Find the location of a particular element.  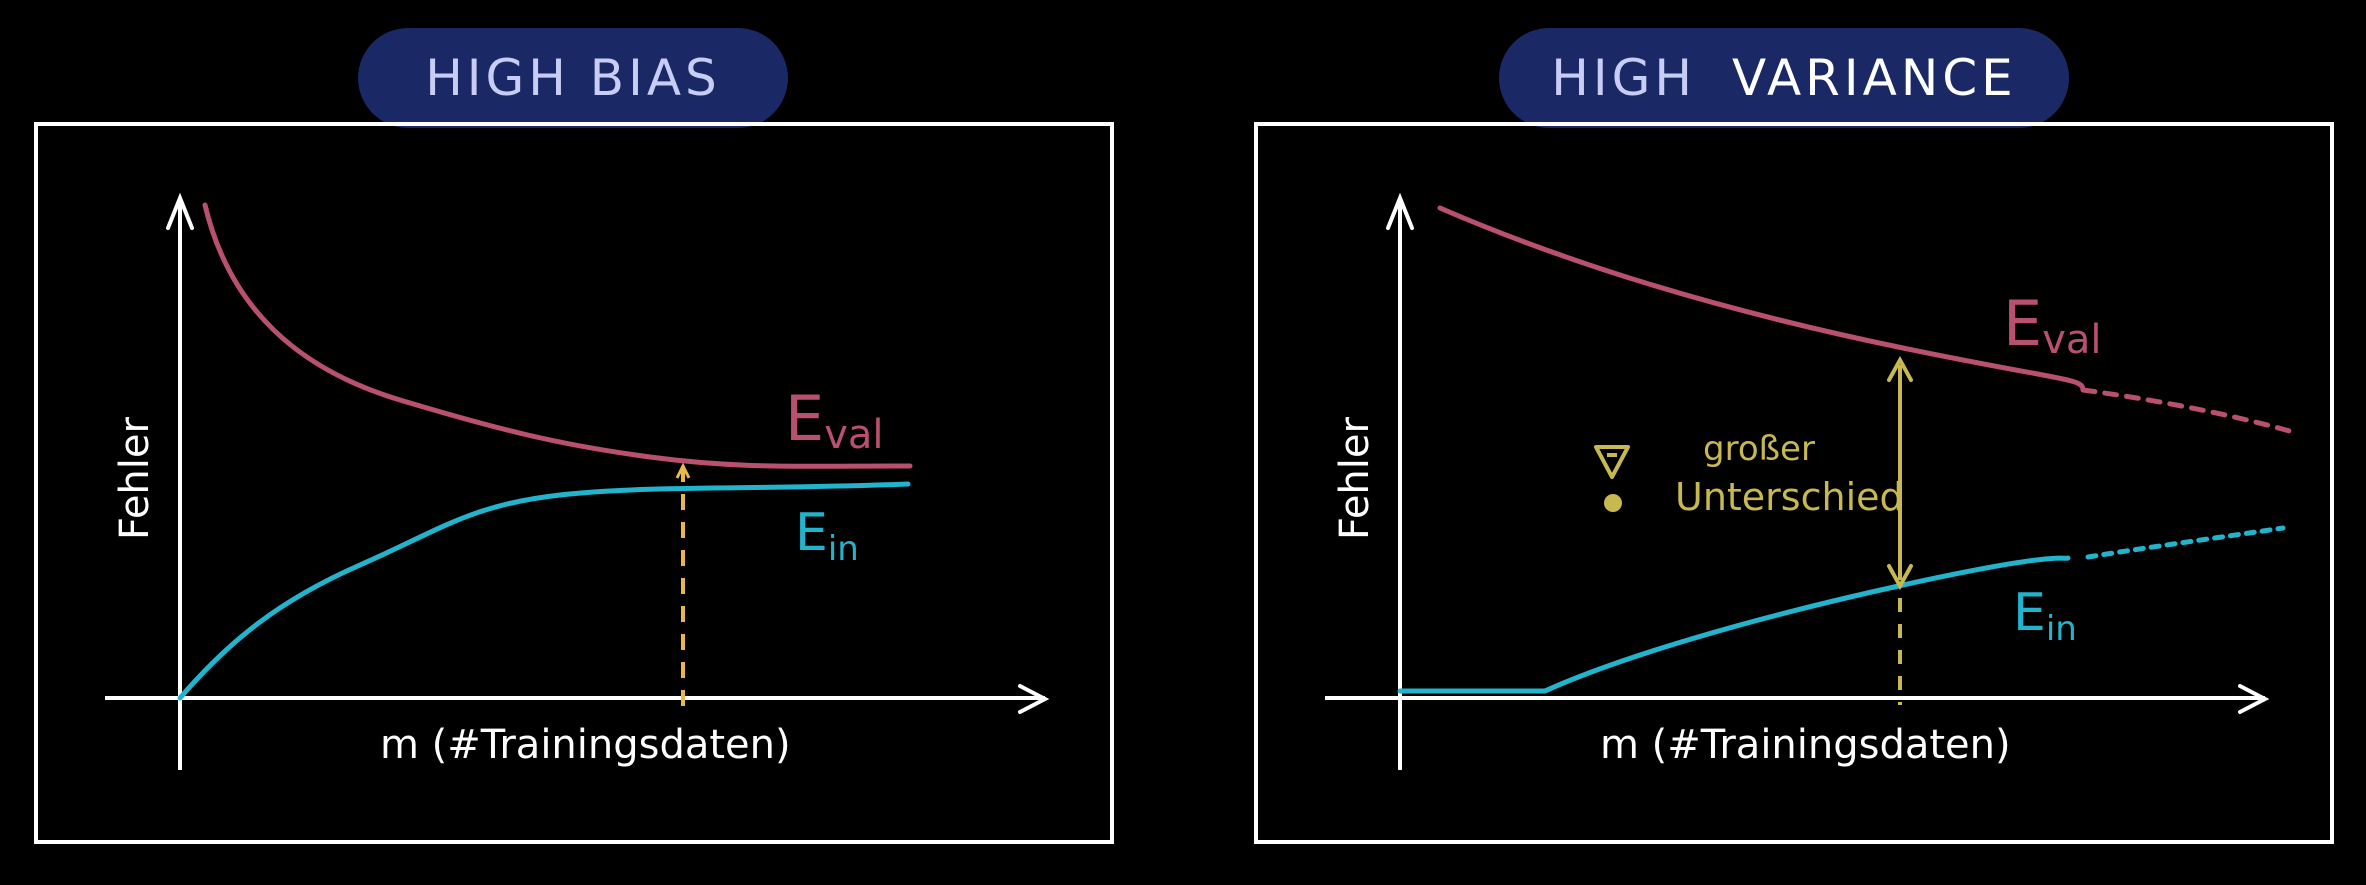

title-high-bias: HIGH BIAS is located at coordinates (573, 78).